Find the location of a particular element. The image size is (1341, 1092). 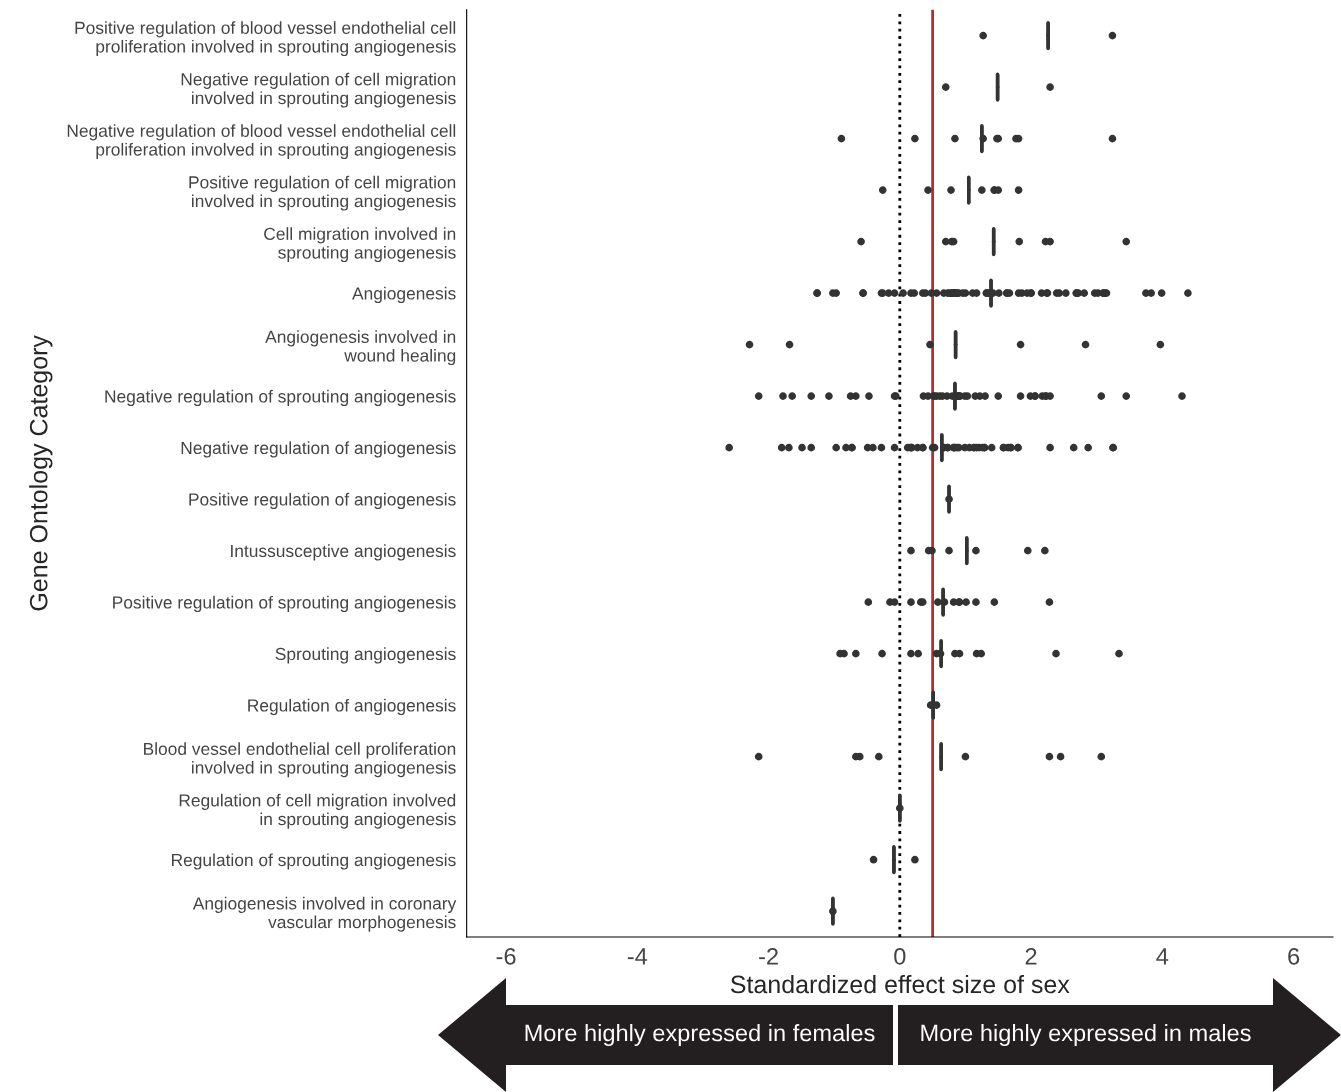

y-tick-label: Negative regulation of cell migration involved in sprouting angiogenesis is located at coordinates (318, 90).